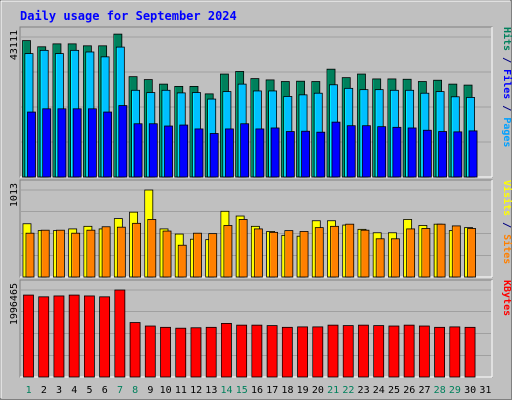  I want to click on day-label: 23, so click(364, 390).